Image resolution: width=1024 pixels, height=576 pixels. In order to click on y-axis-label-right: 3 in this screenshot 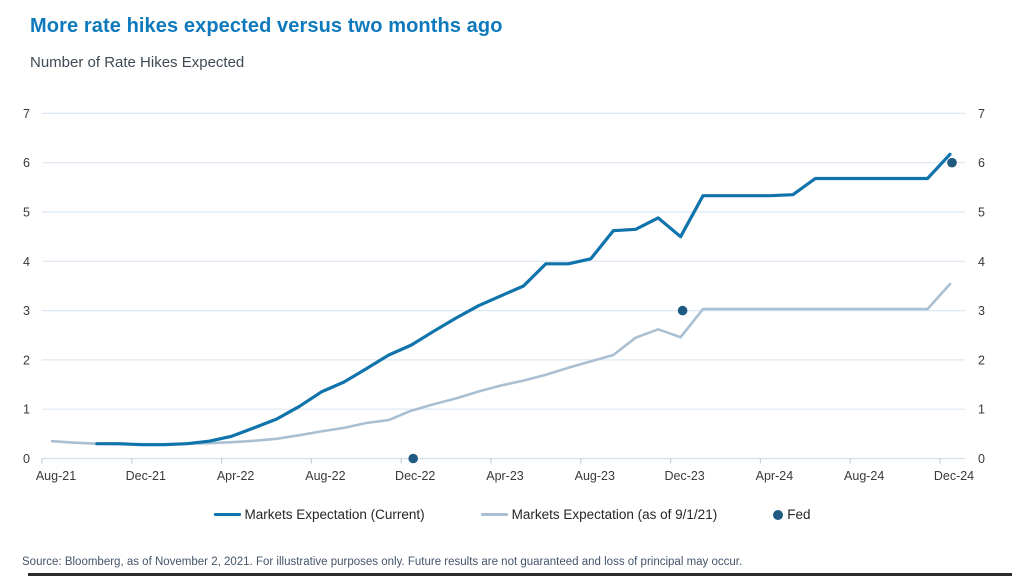, I will do `click(981, 311)`.